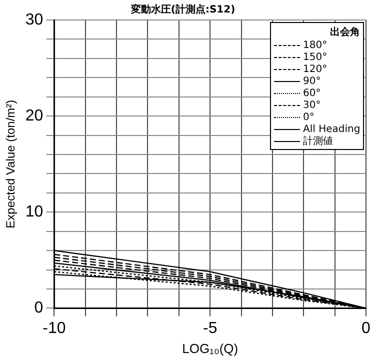  I want to click on legend-label: 90°, so click(312, 81).